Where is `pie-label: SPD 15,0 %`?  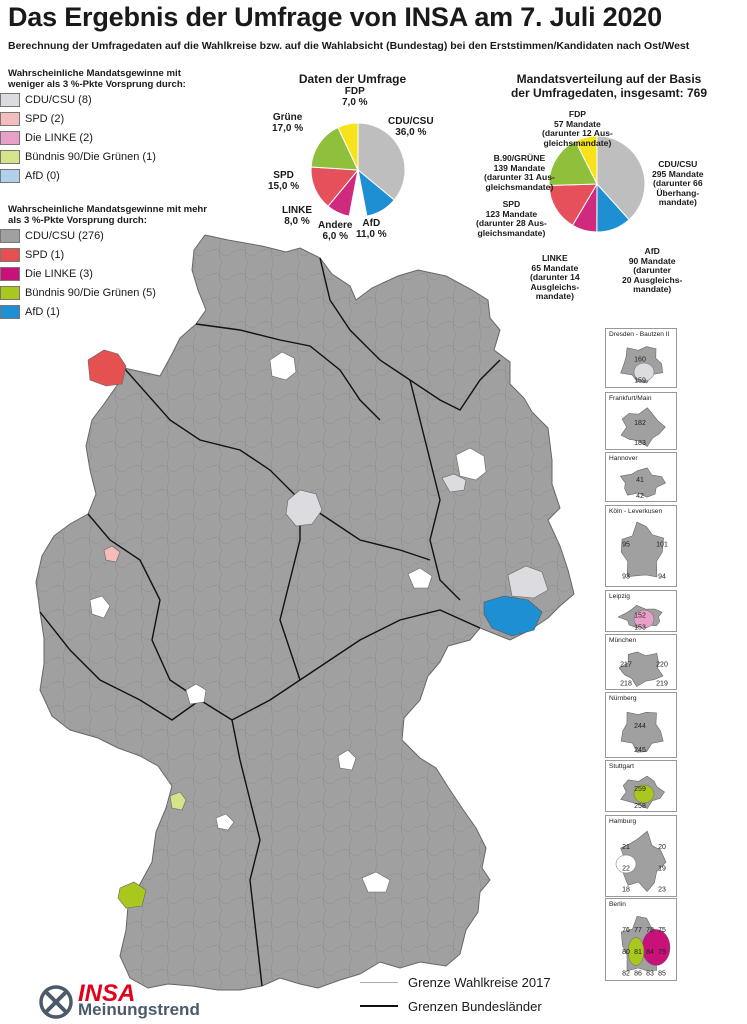 pie-label: SPD 15,0 % is located at coordinates (283, 181).